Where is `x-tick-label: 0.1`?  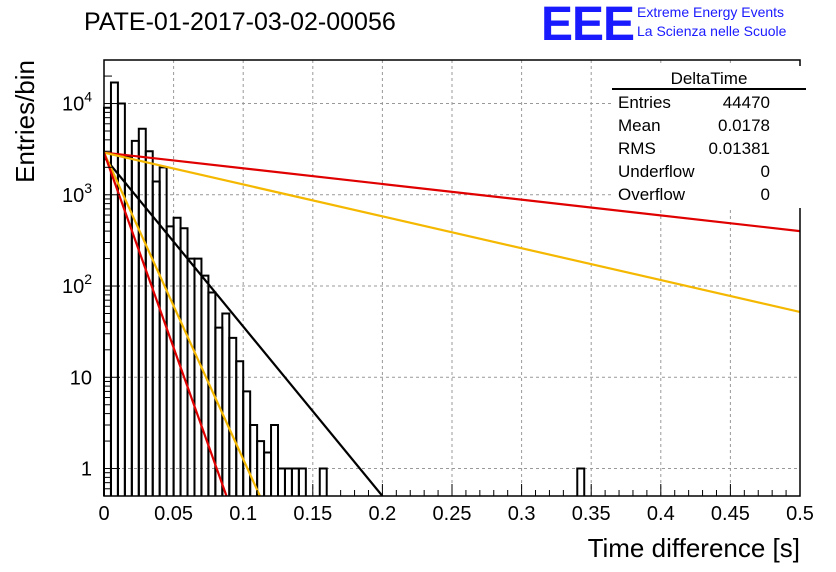 x-tick-label: 0.1 is located at coordinates (243, 514).